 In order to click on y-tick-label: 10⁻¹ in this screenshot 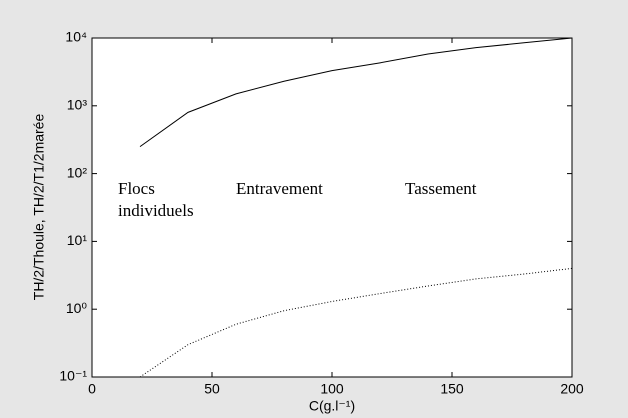, I will do `click(73, 376)`.